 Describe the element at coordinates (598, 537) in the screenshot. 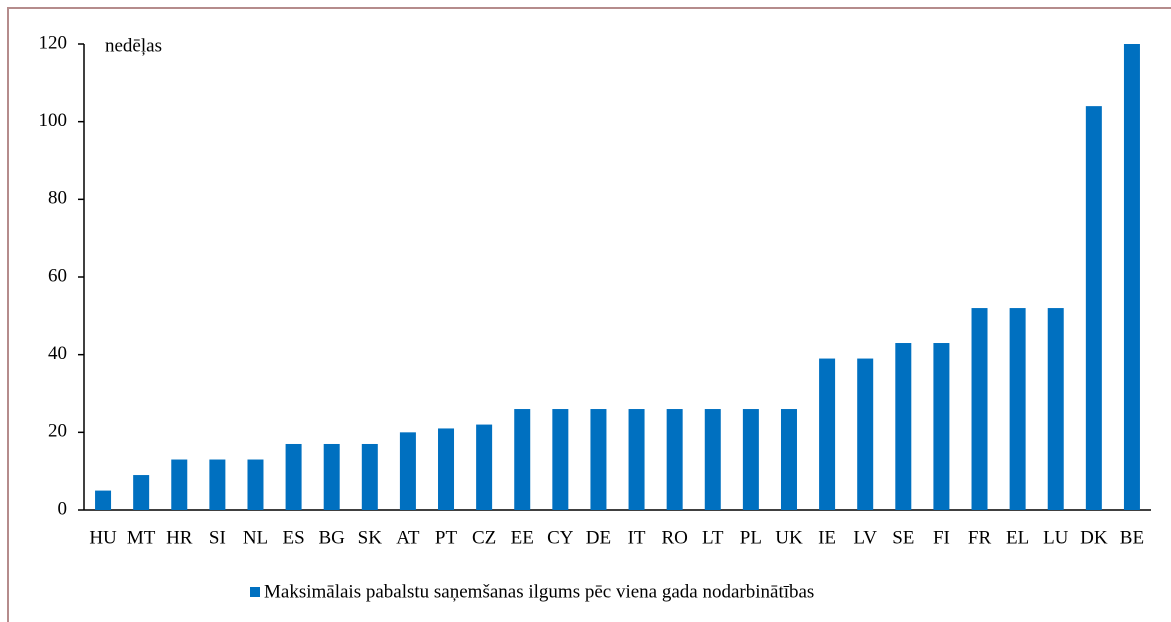

I see `x-tick-label: DE` at that location.